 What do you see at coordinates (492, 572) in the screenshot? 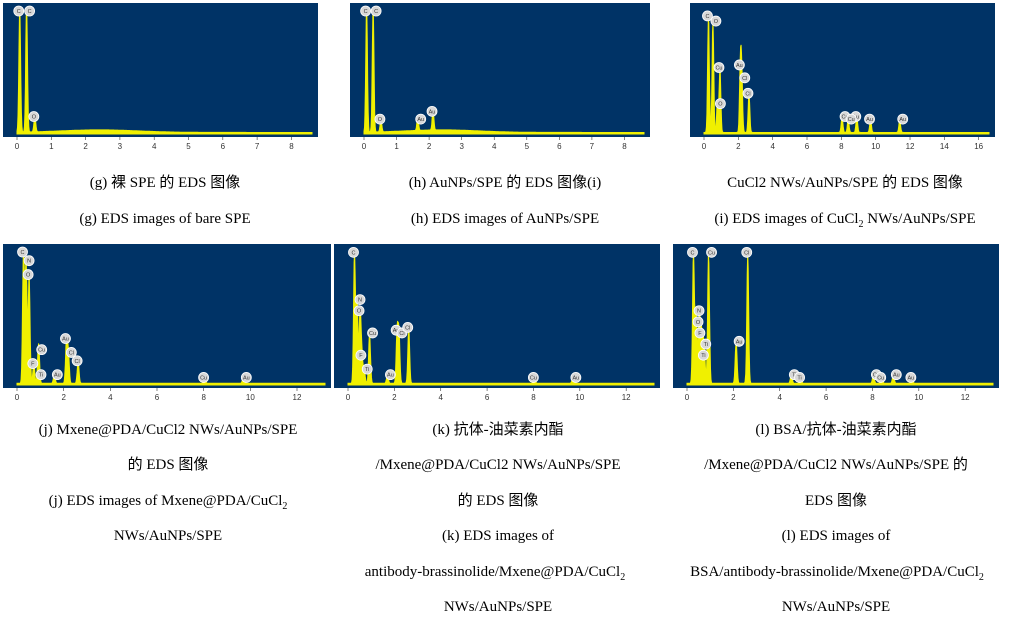
I see `caption-k-en-2-text: antibody-brassinolide/Mxene@PDA/CuCl` at bounding box center [492, 572].